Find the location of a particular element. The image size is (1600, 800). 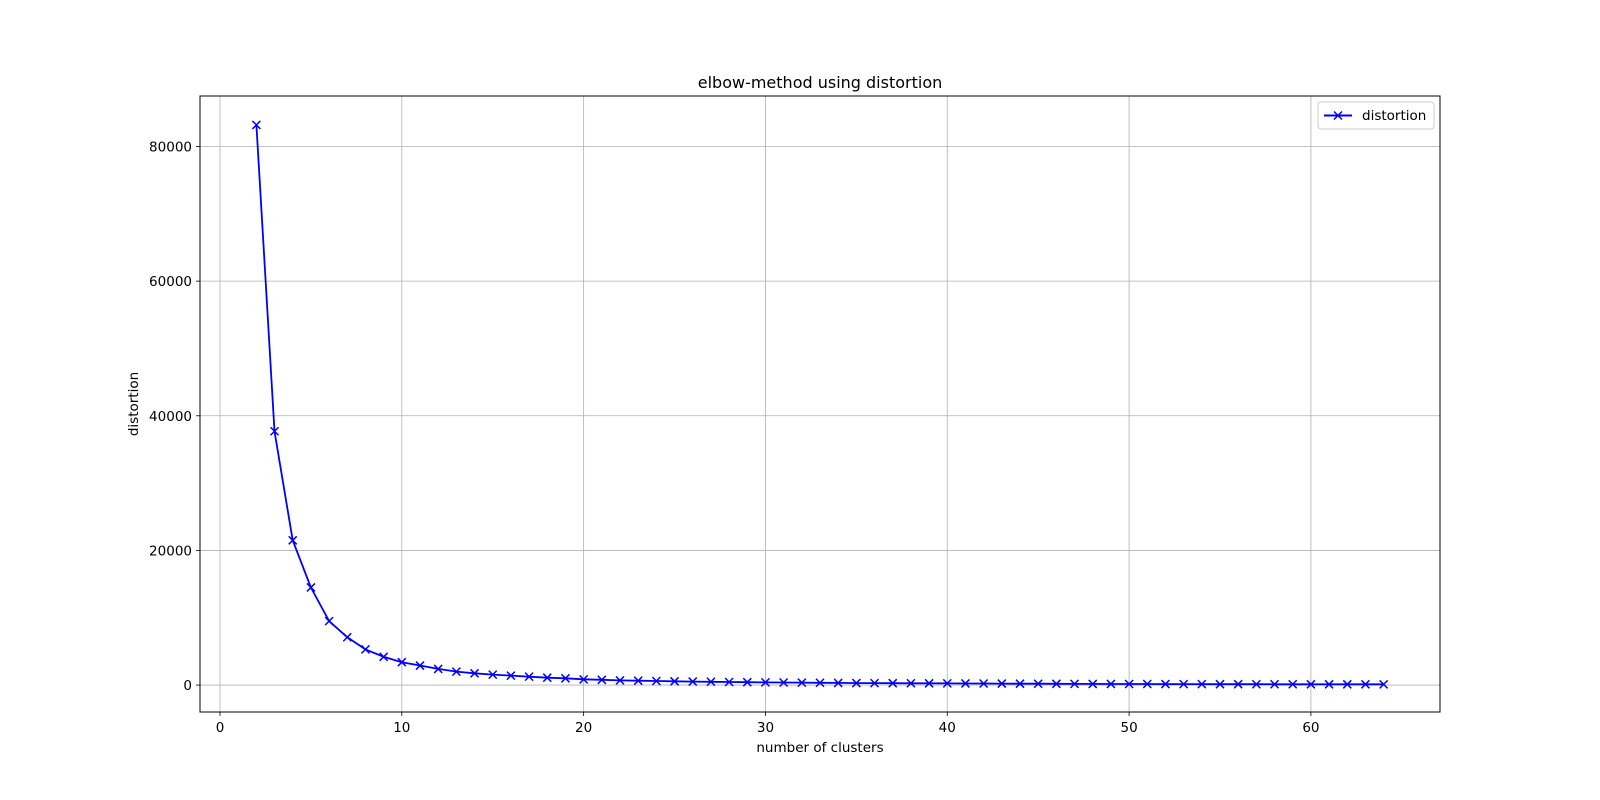

legend: distortion is located at coordinates (1376, 115).